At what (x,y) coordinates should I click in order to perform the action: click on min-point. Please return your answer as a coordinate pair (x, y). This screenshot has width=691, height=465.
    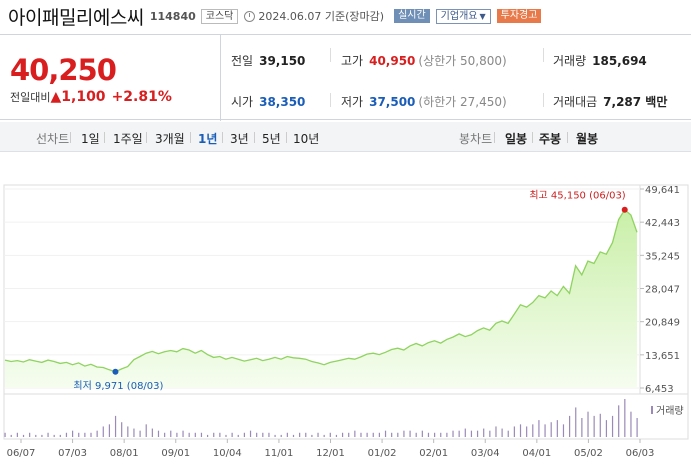
    Looking at the image, I should click on (115, 371).